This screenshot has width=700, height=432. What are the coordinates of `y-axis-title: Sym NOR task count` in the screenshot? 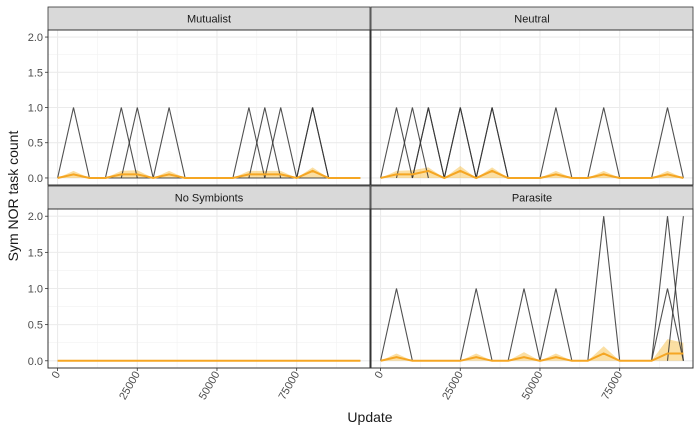 It's located at (13, 196).